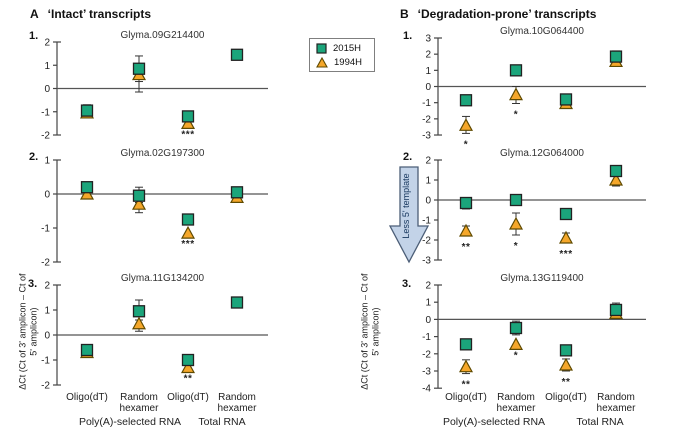 This screenshot has width=692, height=440. Describe the element at coordinates (566, 397) in the screenshot. I see `xcat-b-oligodt-2: Oligo(dT)` at that location.